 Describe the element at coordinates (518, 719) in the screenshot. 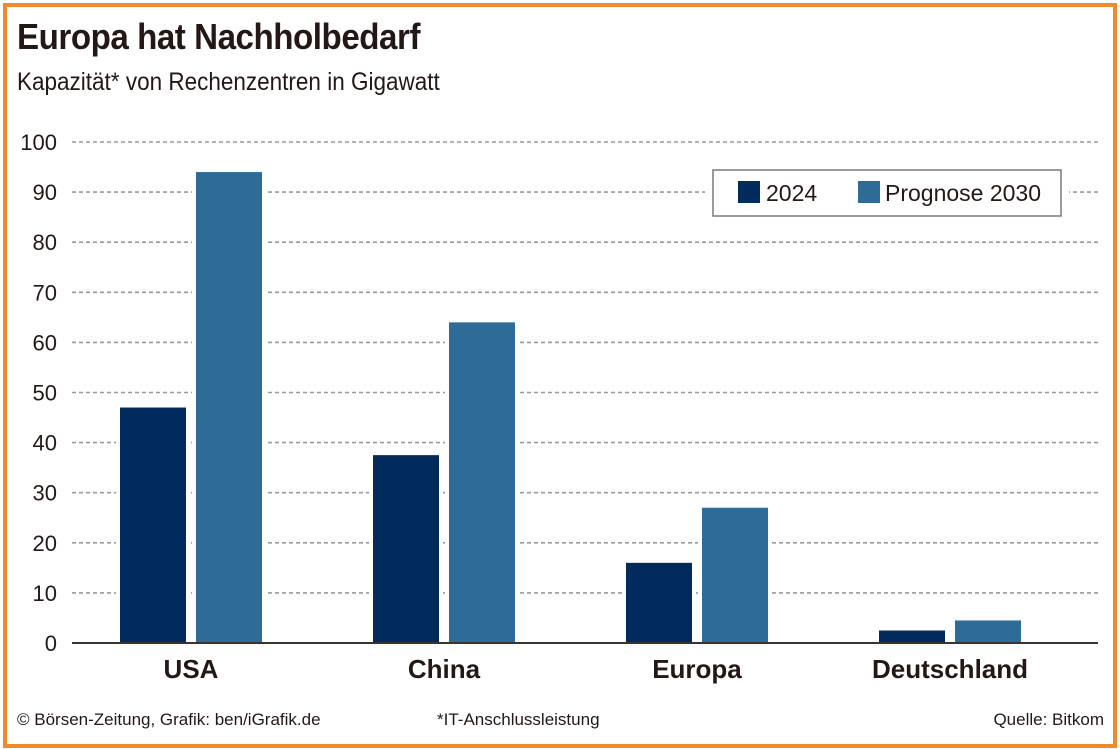

I see `footer-note: *IT-Anschlussleistung` at that location.